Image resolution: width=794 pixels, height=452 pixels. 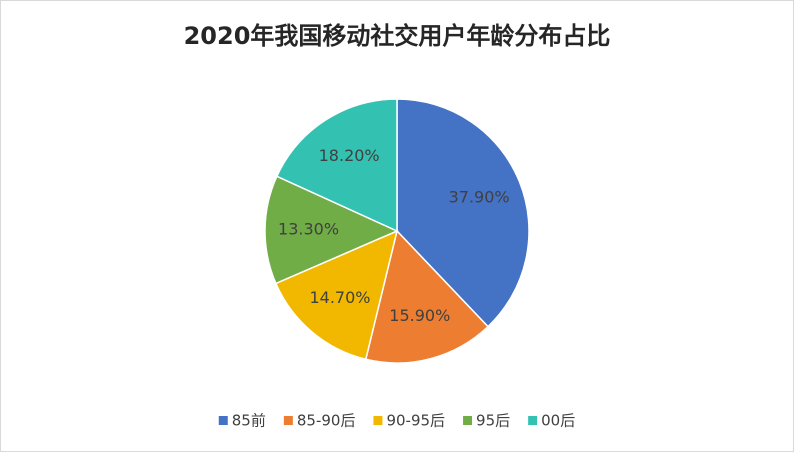 I want to click on data-label: 15.90%, so click(x=419, y=315).